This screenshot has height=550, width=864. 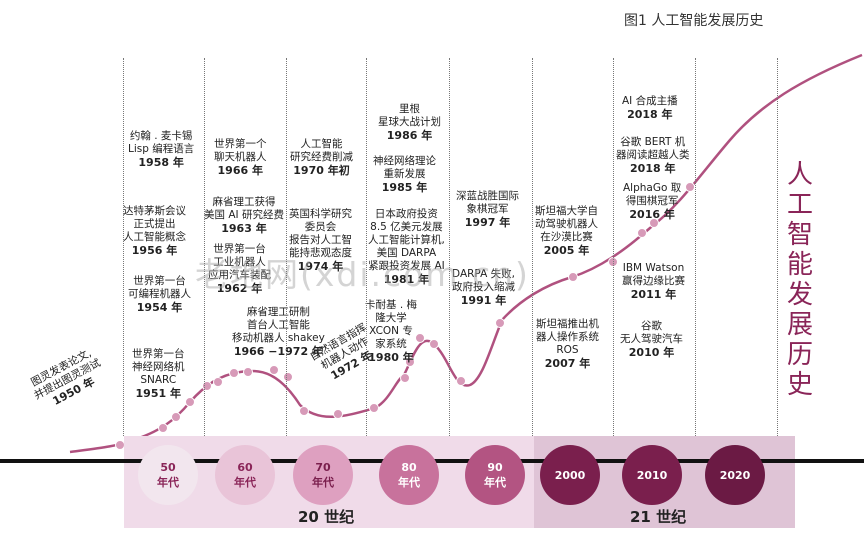 I want to click on event-description: 里根, so click(x=409, y=109).